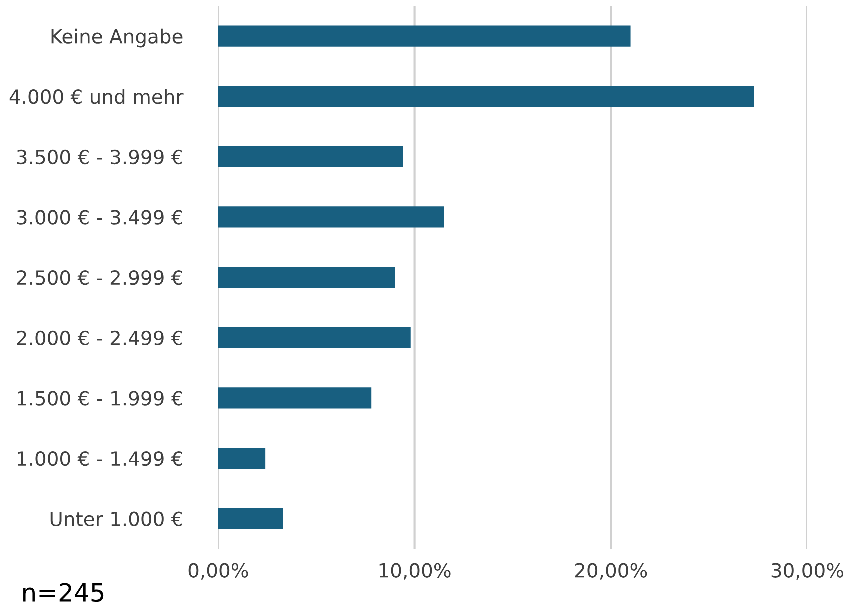 This screenshot has width=850, height=610. Describe the element at coordinates (117, 38) in the screenshot. I see `y-tick-label: Keine Angabe` at that location.